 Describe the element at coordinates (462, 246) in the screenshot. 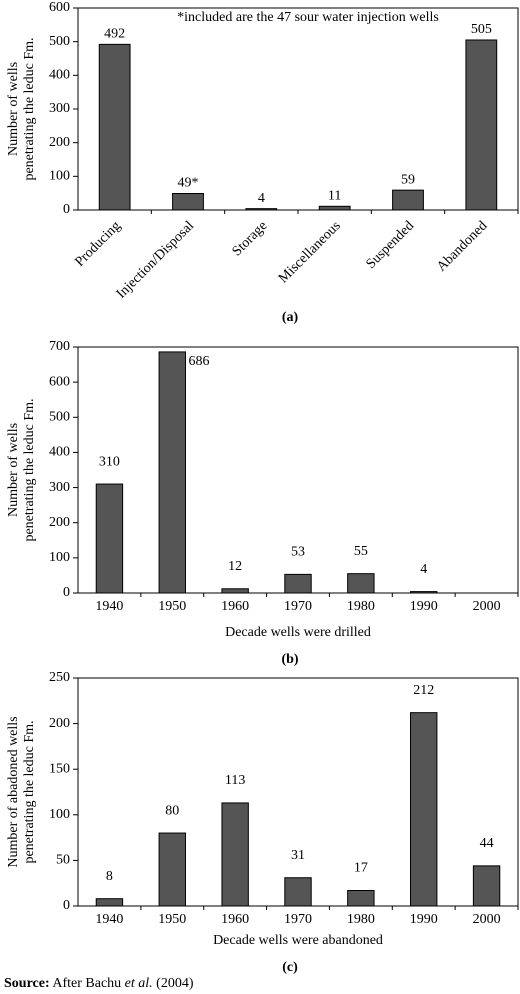

I see `x-tick-label: Abandoned` at that location.